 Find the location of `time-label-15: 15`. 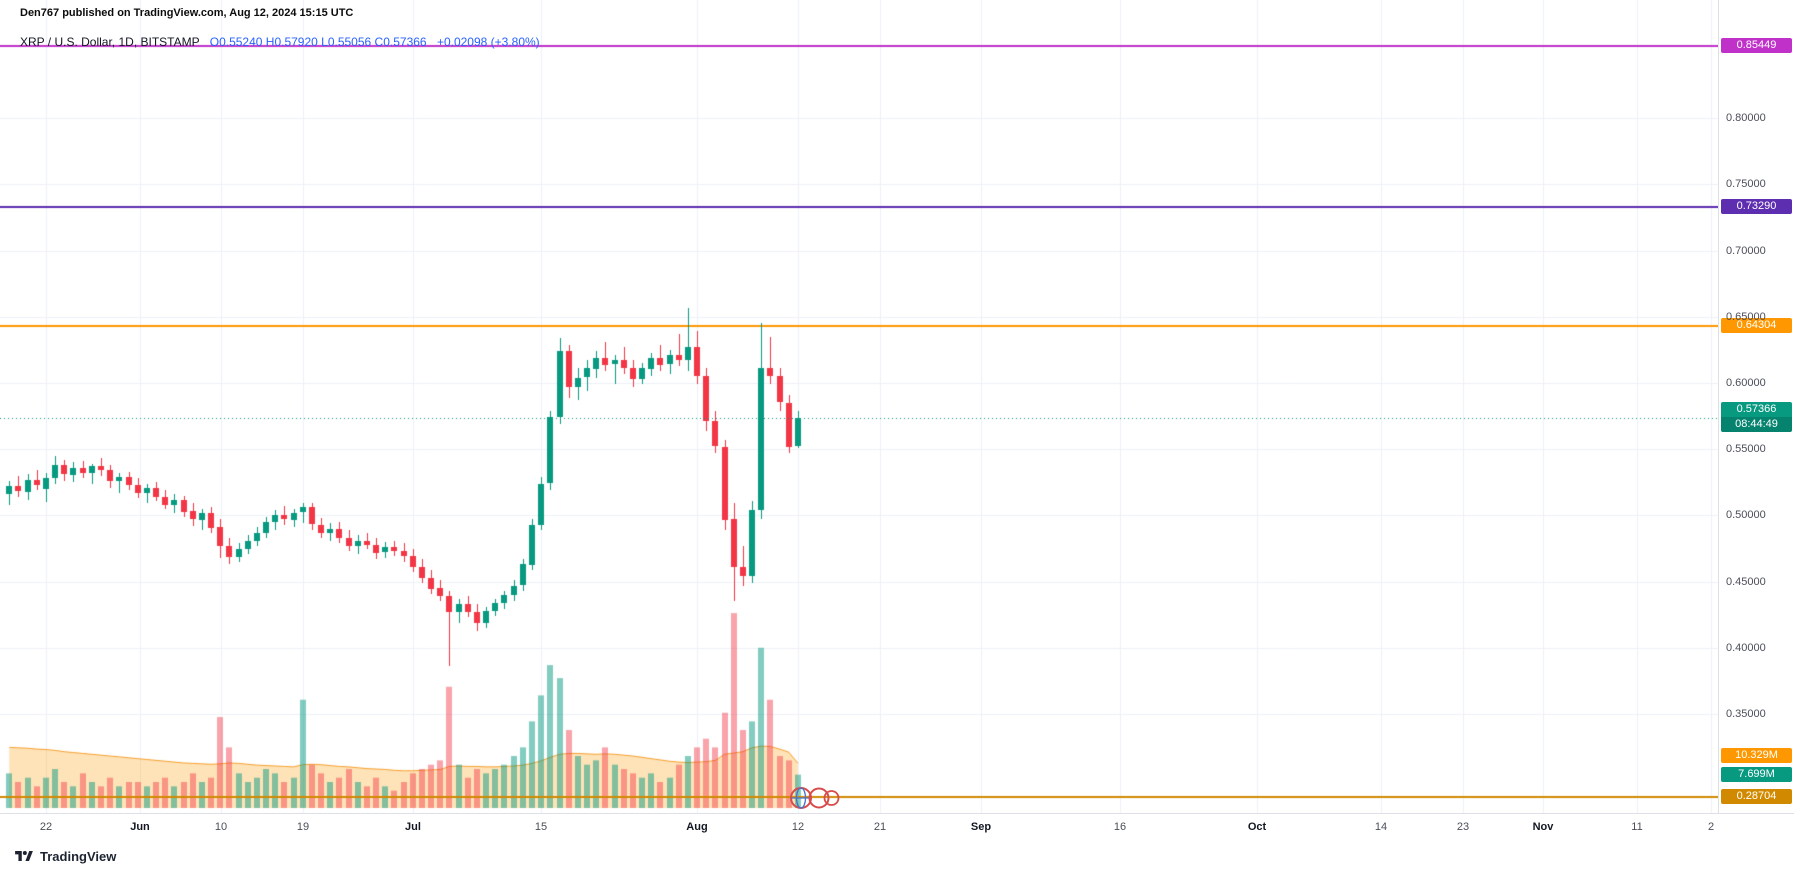

time-label-15: 15 is located at coordinates (541, 827).